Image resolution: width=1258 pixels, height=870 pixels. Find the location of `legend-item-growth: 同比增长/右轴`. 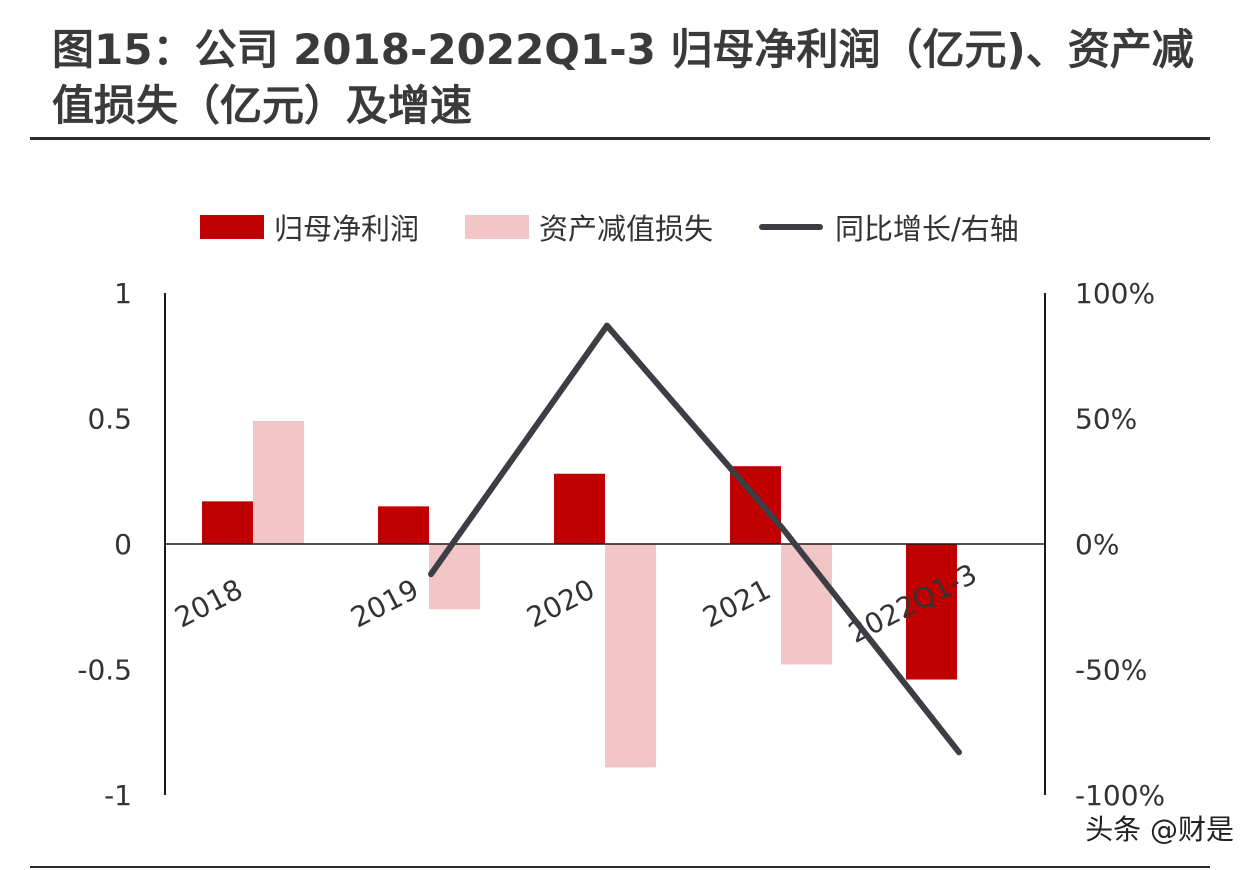

legend-item-growth: 同比增长/右轴 is located at coordinates (889, 227).